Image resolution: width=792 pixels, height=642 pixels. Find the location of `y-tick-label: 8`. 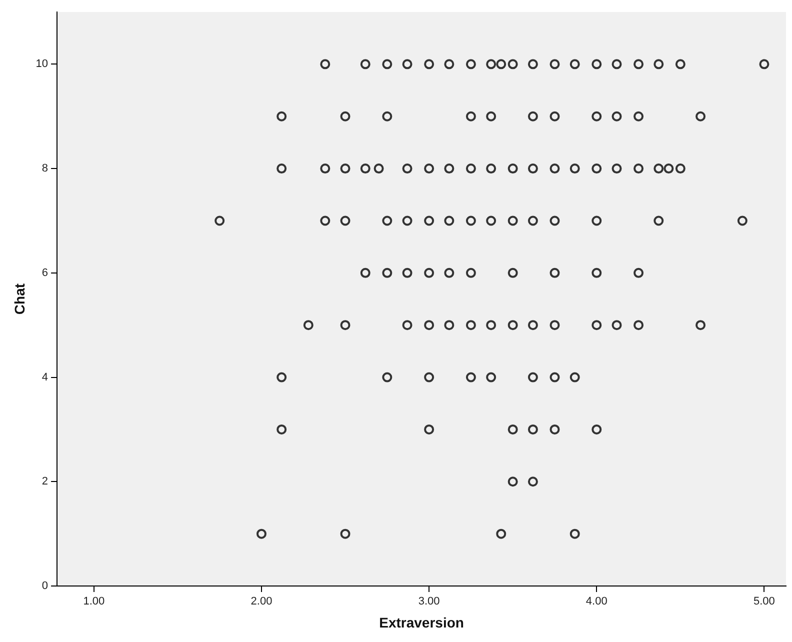

y-tick-label: 8 is located at coordinates (45, 168).